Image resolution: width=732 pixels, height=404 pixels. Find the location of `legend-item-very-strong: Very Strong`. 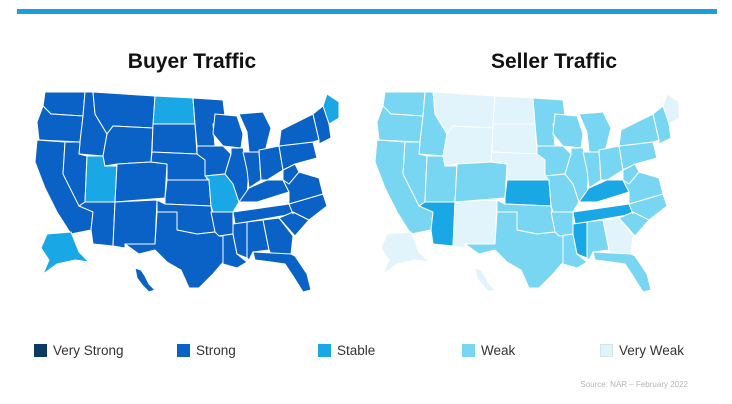

legend-item-very-strong: Very Strong is located at coordinates (79, 350).